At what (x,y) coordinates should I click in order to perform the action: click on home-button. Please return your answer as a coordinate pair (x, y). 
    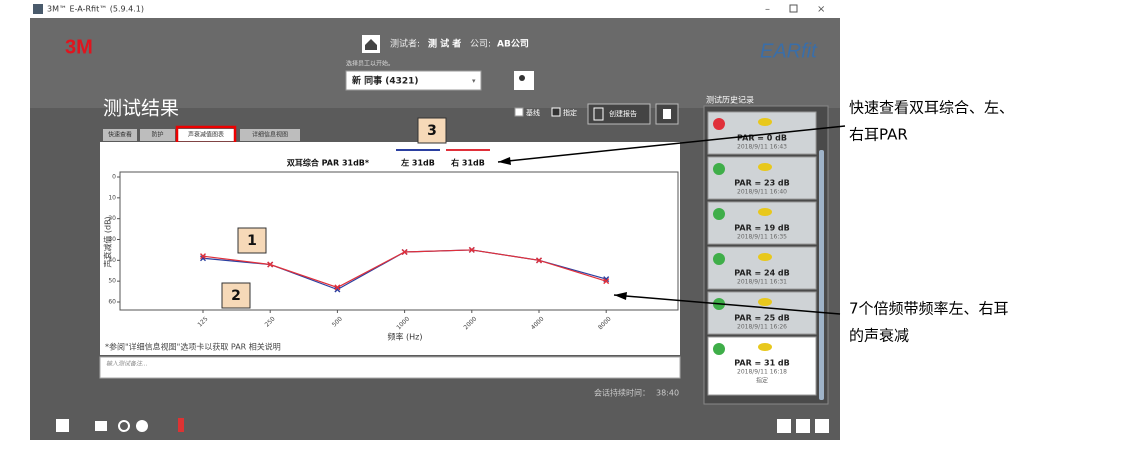
    Looking at the image, I should click on (62, 425).